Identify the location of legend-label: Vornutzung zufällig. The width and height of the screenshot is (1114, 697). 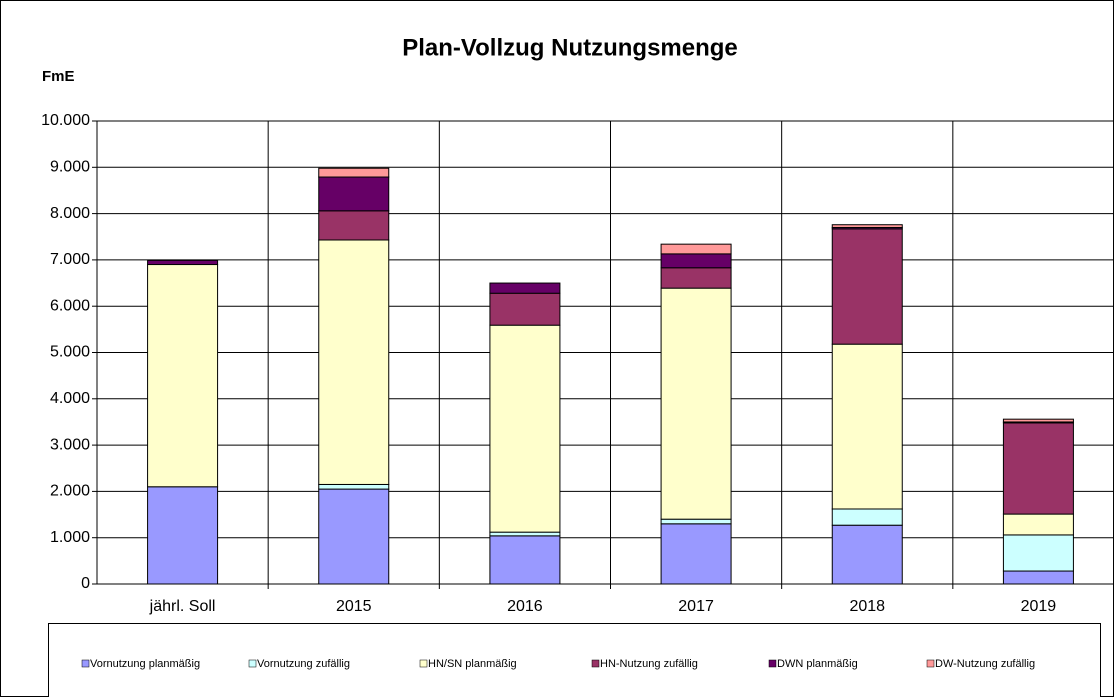
(303, 664).